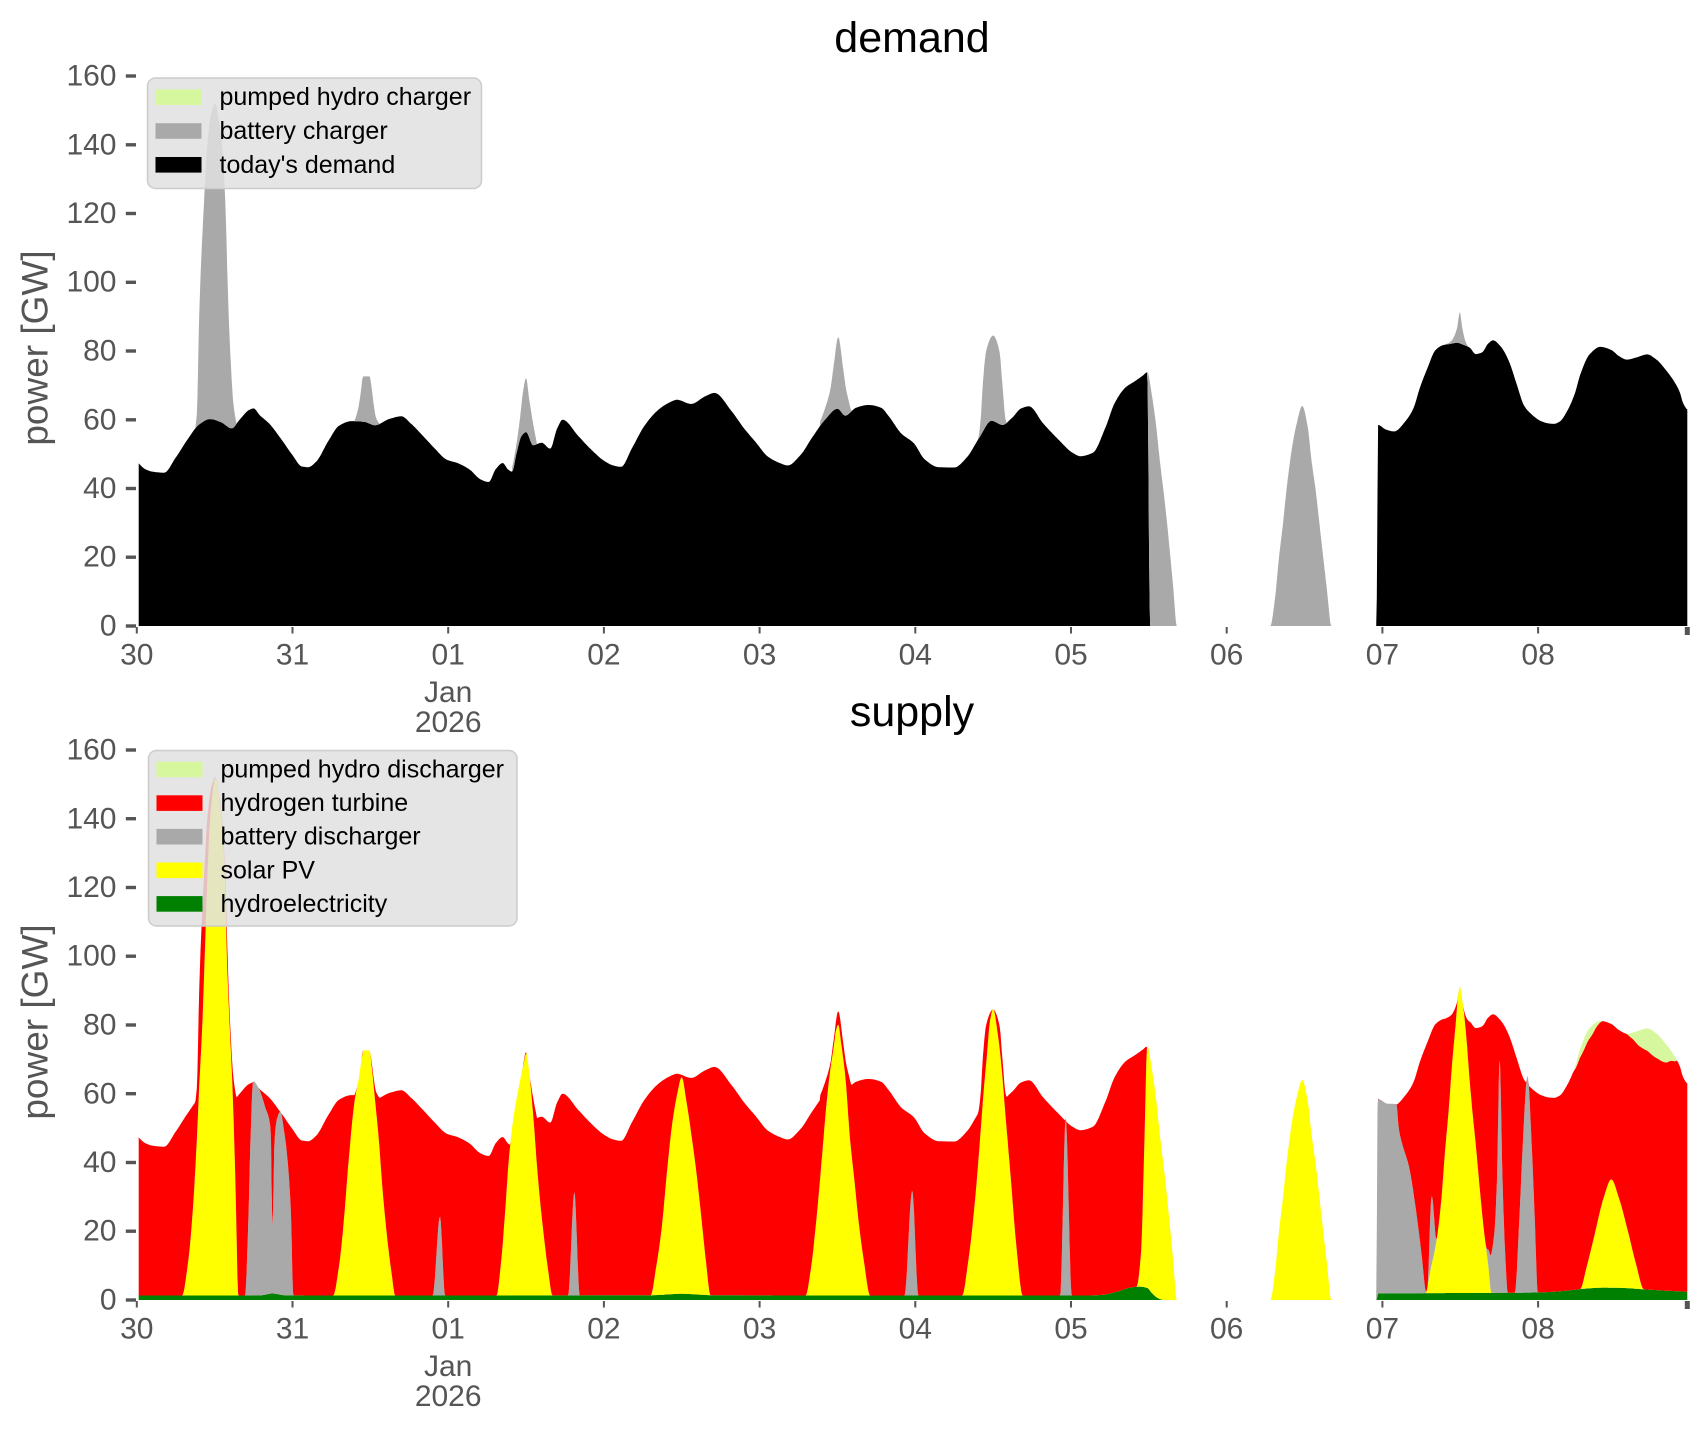  What do you see at coordinates (315, 803) in the screenshot?
I see `svg-text: hydrogen turbine` at bounding box center [315, 803].